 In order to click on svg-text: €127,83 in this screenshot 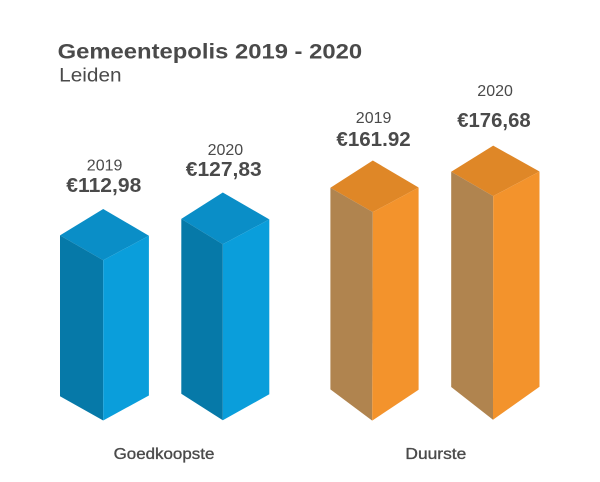, I will do `click(224, 169)`.